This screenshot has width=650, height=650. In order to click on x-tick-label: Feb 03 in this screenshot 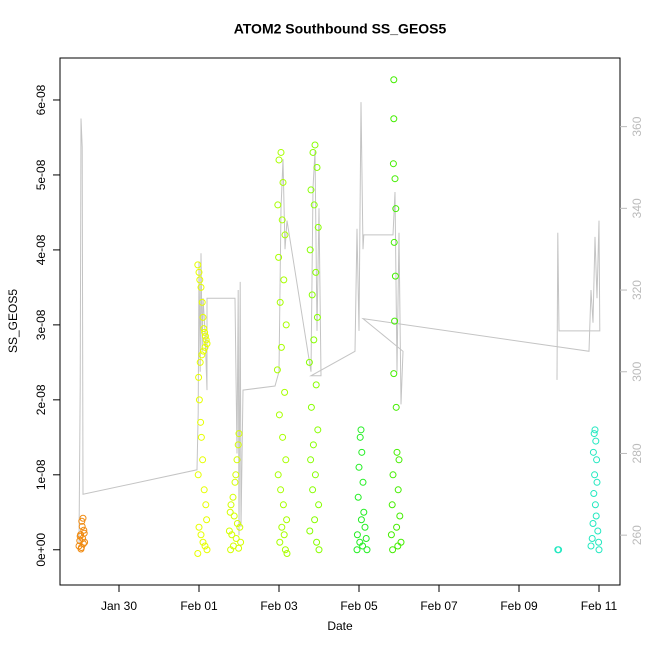, I will do `click(279, 606)`.